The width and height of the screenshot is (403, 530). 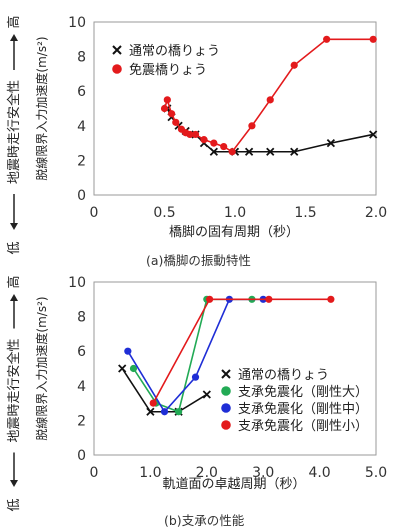 I want to click on chart-a-legend-label: 通常の橋りょう, so click(x=174, y=51).